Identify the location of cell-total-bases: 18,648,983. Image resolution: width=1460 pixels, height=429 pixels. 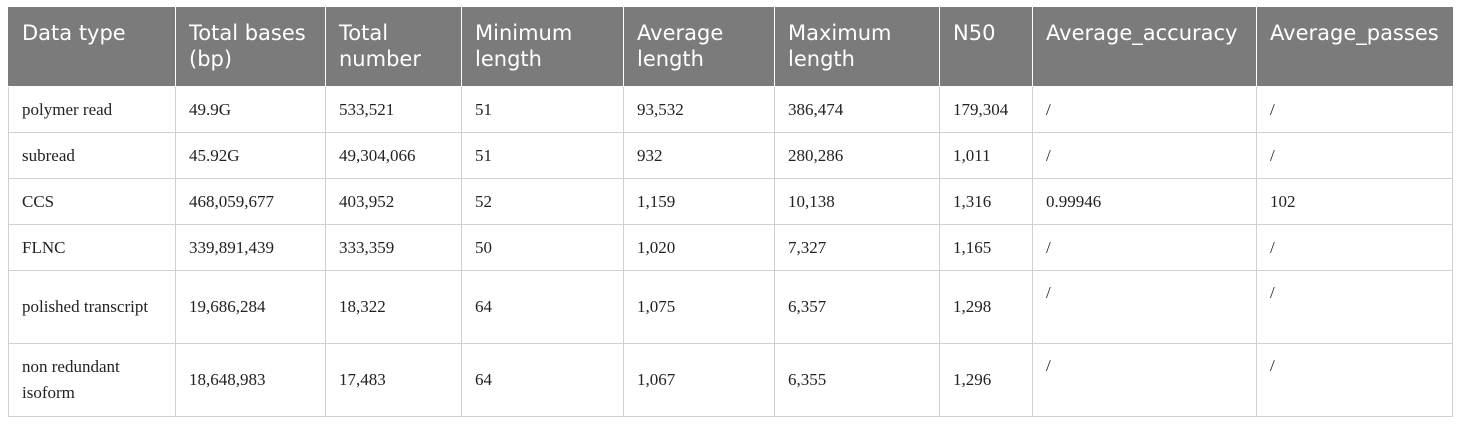
(250, 380).